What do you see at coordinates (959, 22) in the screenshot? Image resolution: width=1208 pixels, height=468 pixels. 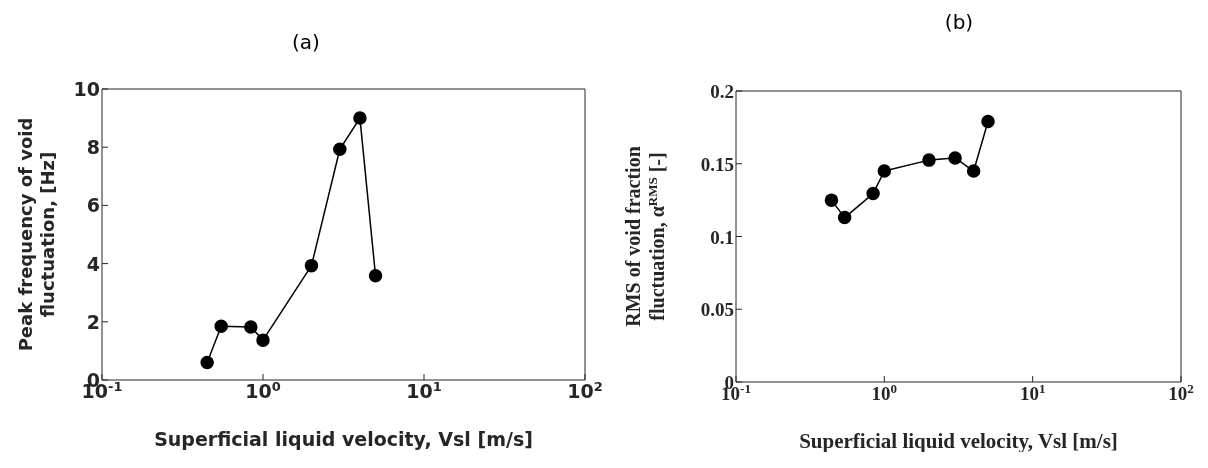 I see `chart-title: (b)` at bounding box center [959, 22].